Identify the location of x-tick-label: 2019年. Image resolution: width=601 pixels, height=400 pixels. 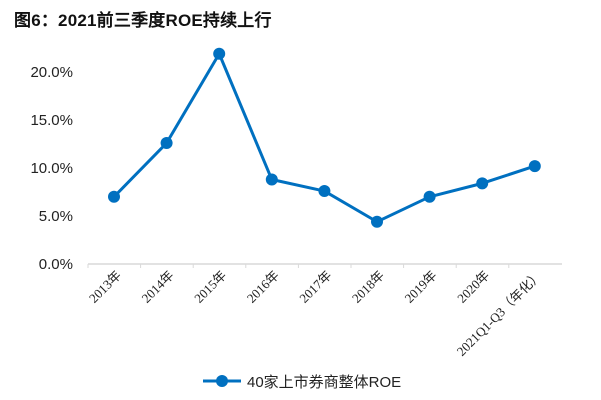
(421, 287).